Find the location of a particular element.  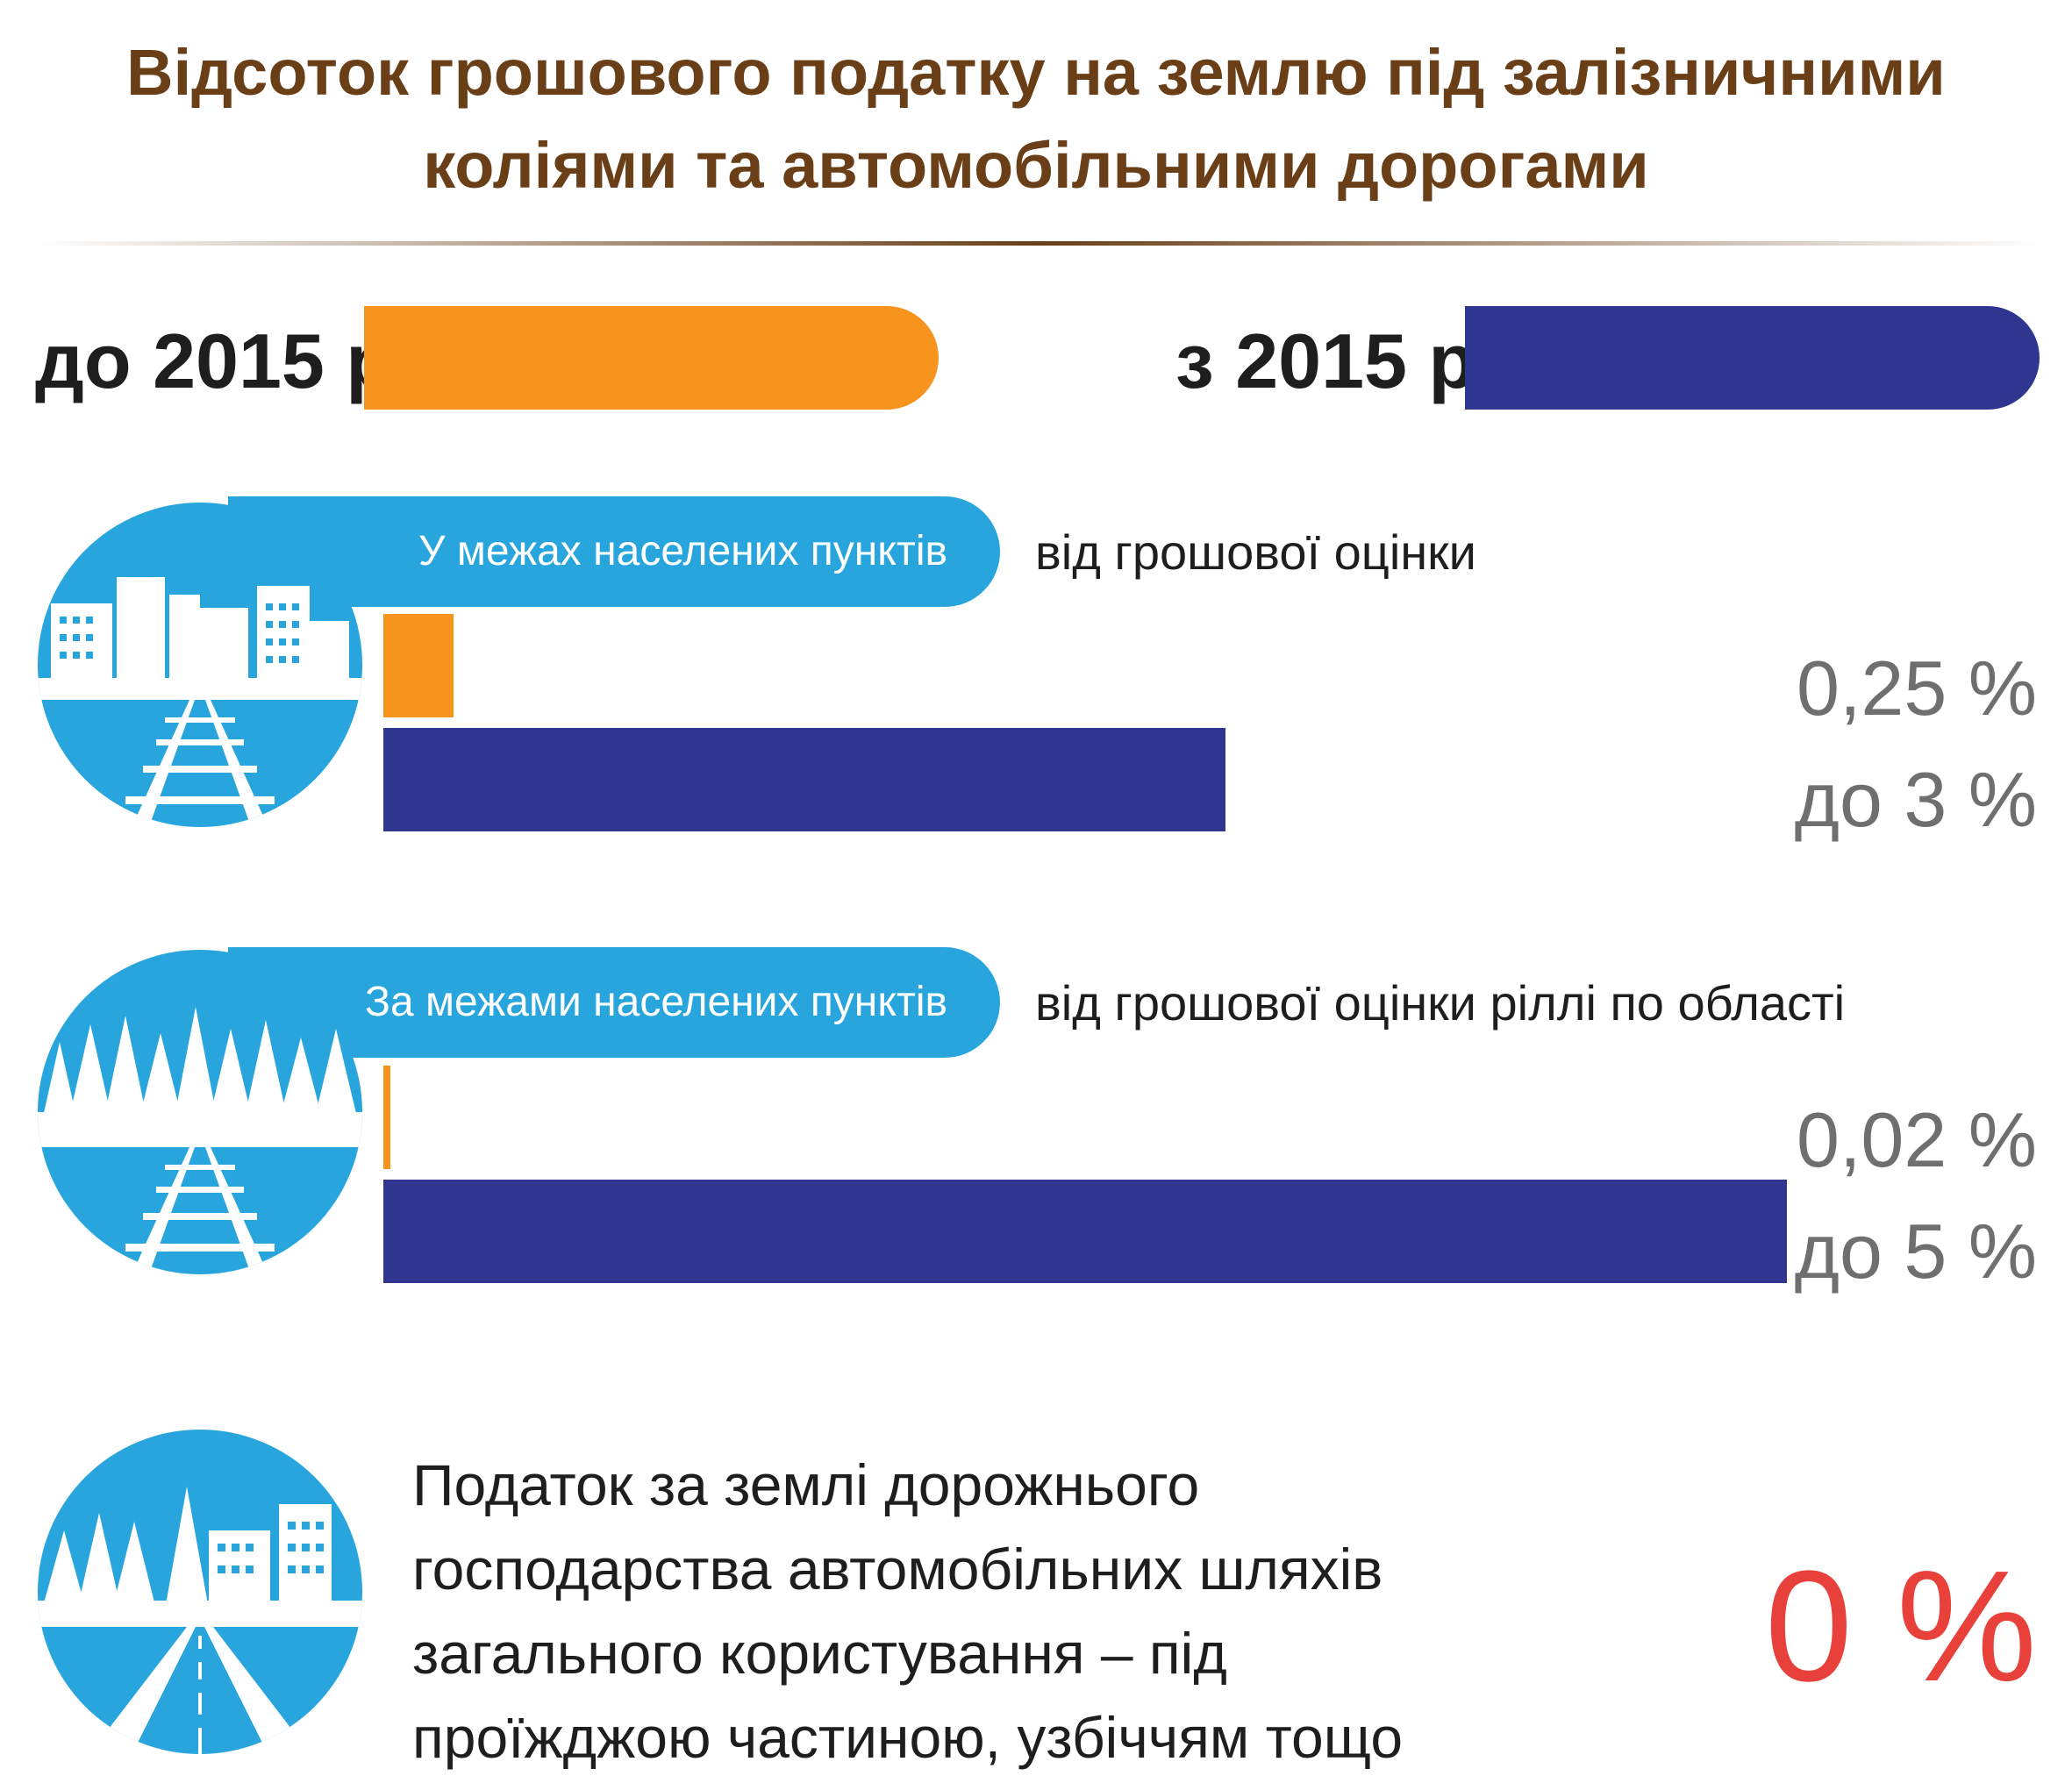

road-tax-note-line-3: загального користування – під is located at coordinates (820, 1653).